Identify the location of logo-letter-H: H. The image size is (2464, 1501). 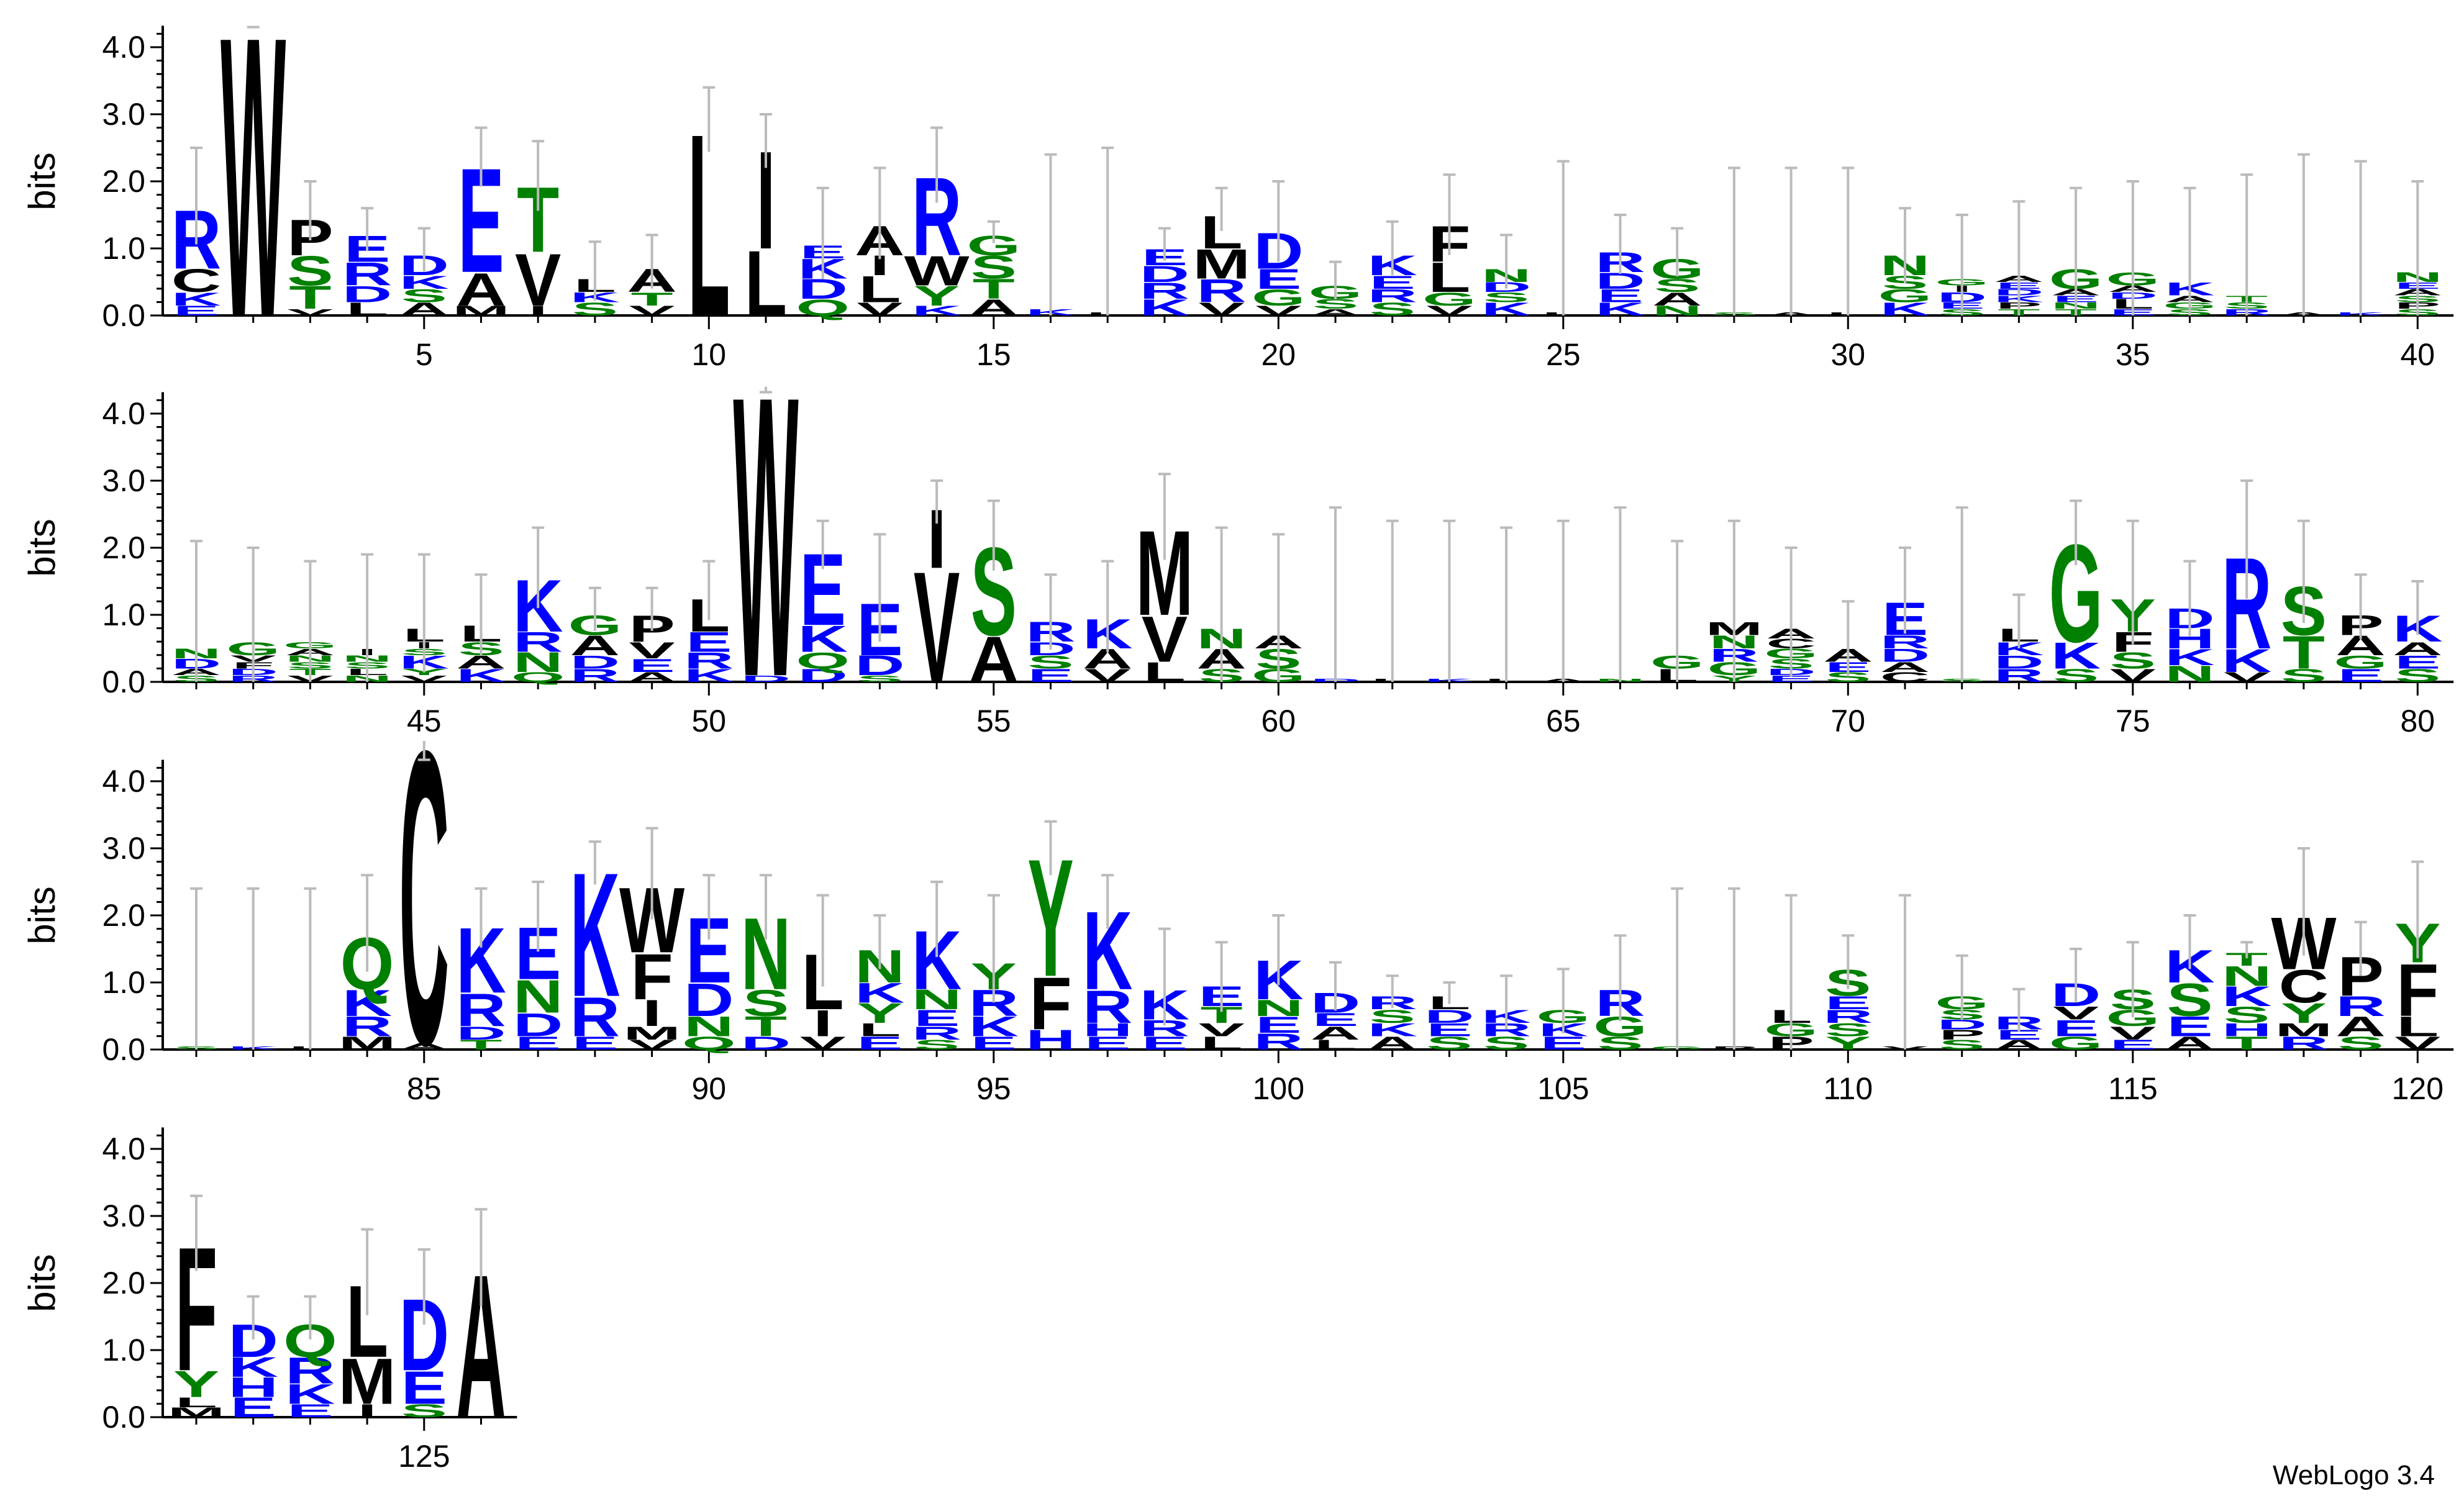
(253, 1387).